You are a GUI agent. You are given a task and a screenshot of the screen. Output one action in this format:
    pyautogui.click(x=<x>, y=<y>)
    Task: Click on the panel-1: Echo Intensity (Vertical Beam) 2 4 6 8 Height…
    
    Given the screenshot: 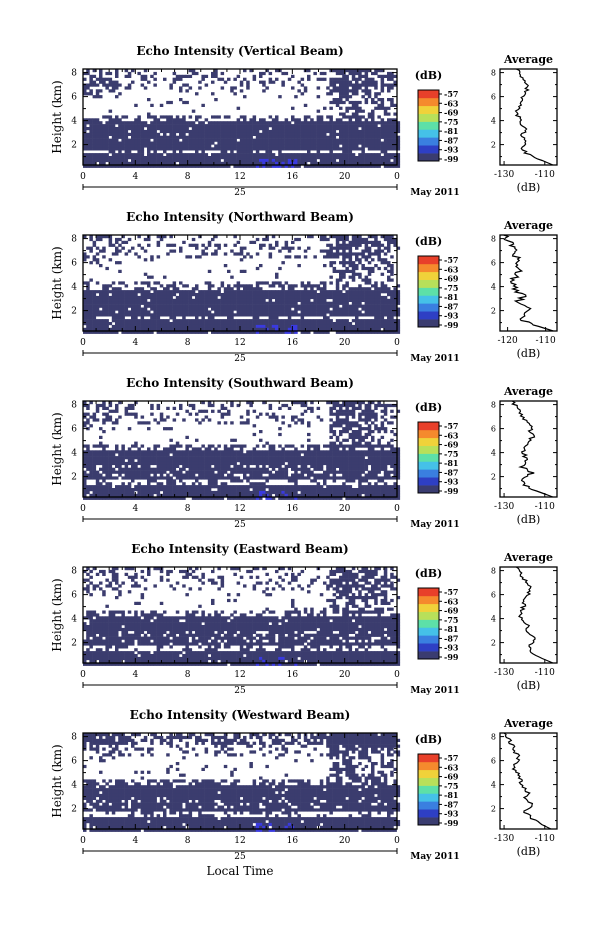 What is the action you would take?
    pyautogui.click(x=304, y=121)
    